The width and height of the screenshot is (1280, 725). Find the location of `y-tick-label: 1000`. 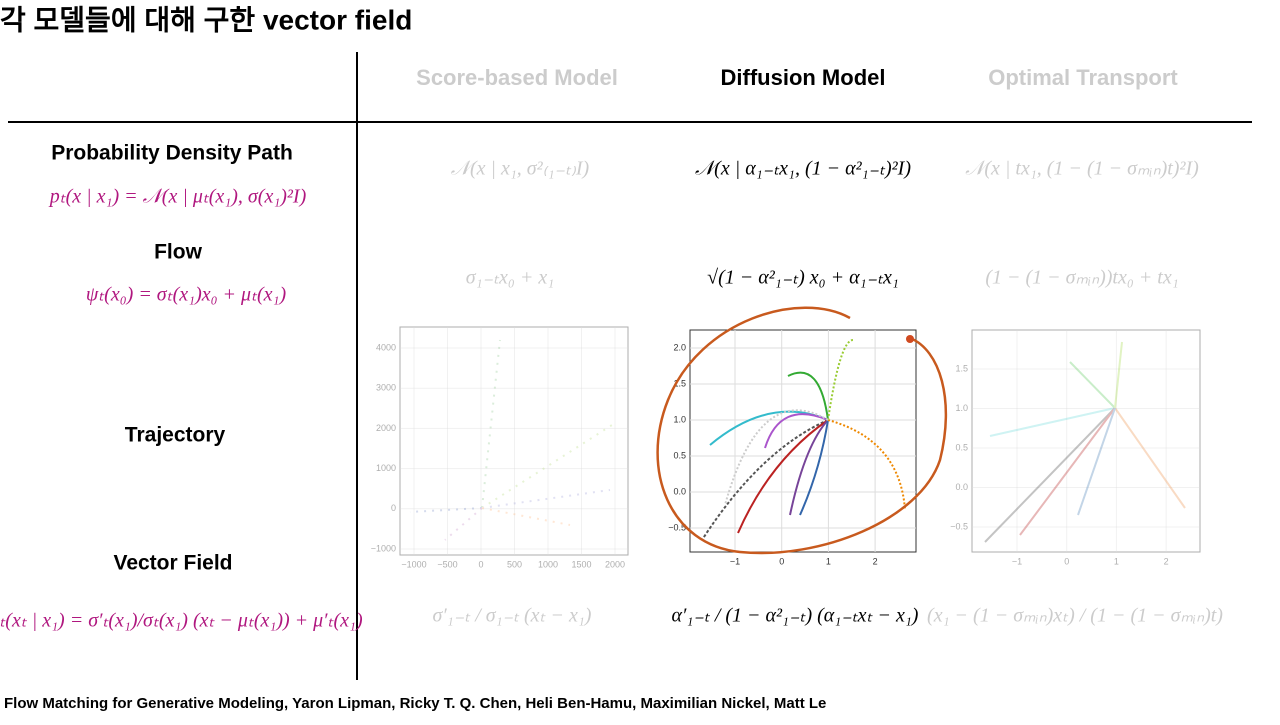

y-tick-label: 1000 is located at coordinates (386, 468).